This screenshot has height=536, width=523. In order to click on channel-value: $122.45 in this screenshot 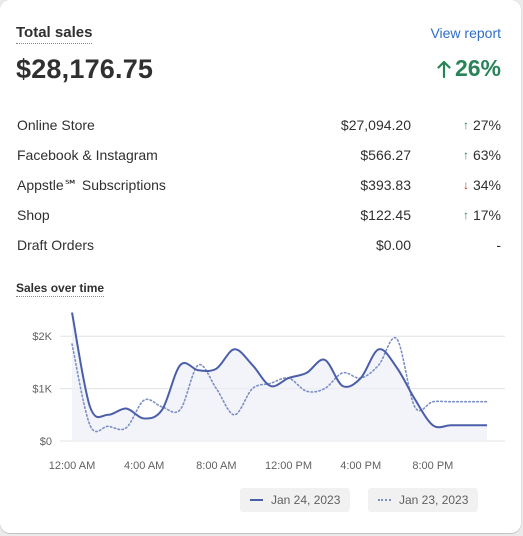, I will do `click(385, 215)`.